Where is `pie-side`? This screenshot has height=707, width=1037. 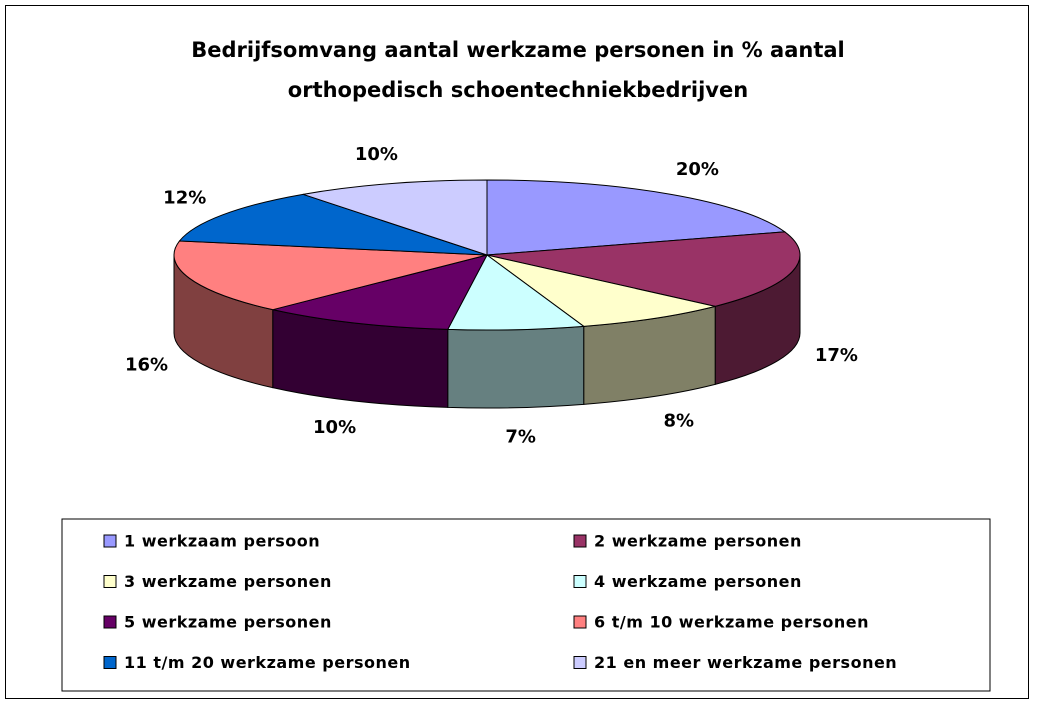
pie-side is located at coordinates (516, 367).